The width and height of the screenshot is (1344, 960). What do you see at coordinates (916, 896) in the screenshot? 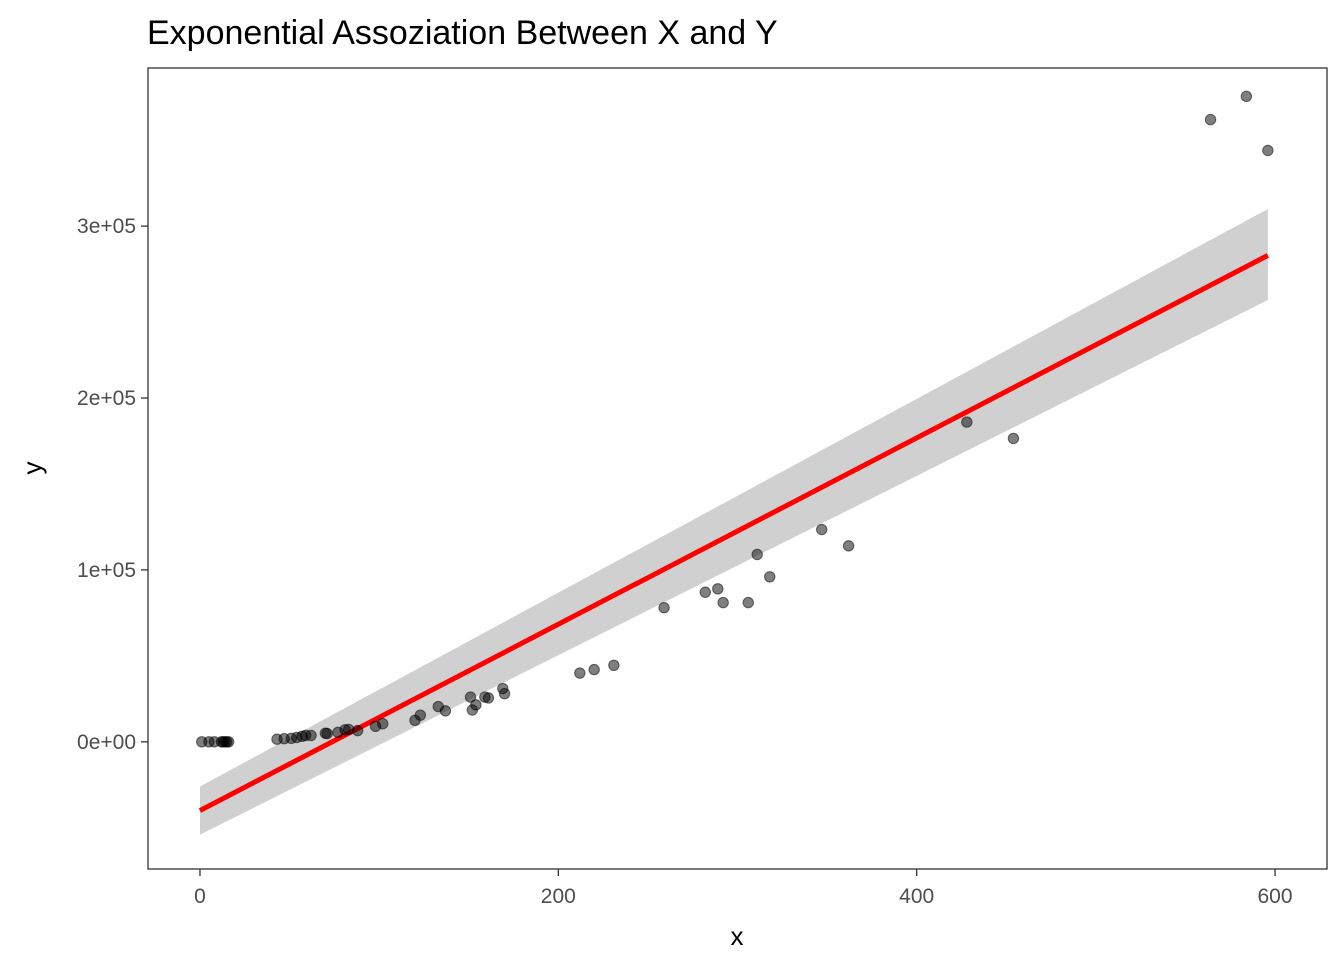
I see `x-tick-label: 400` at bounding box center [916, 896].